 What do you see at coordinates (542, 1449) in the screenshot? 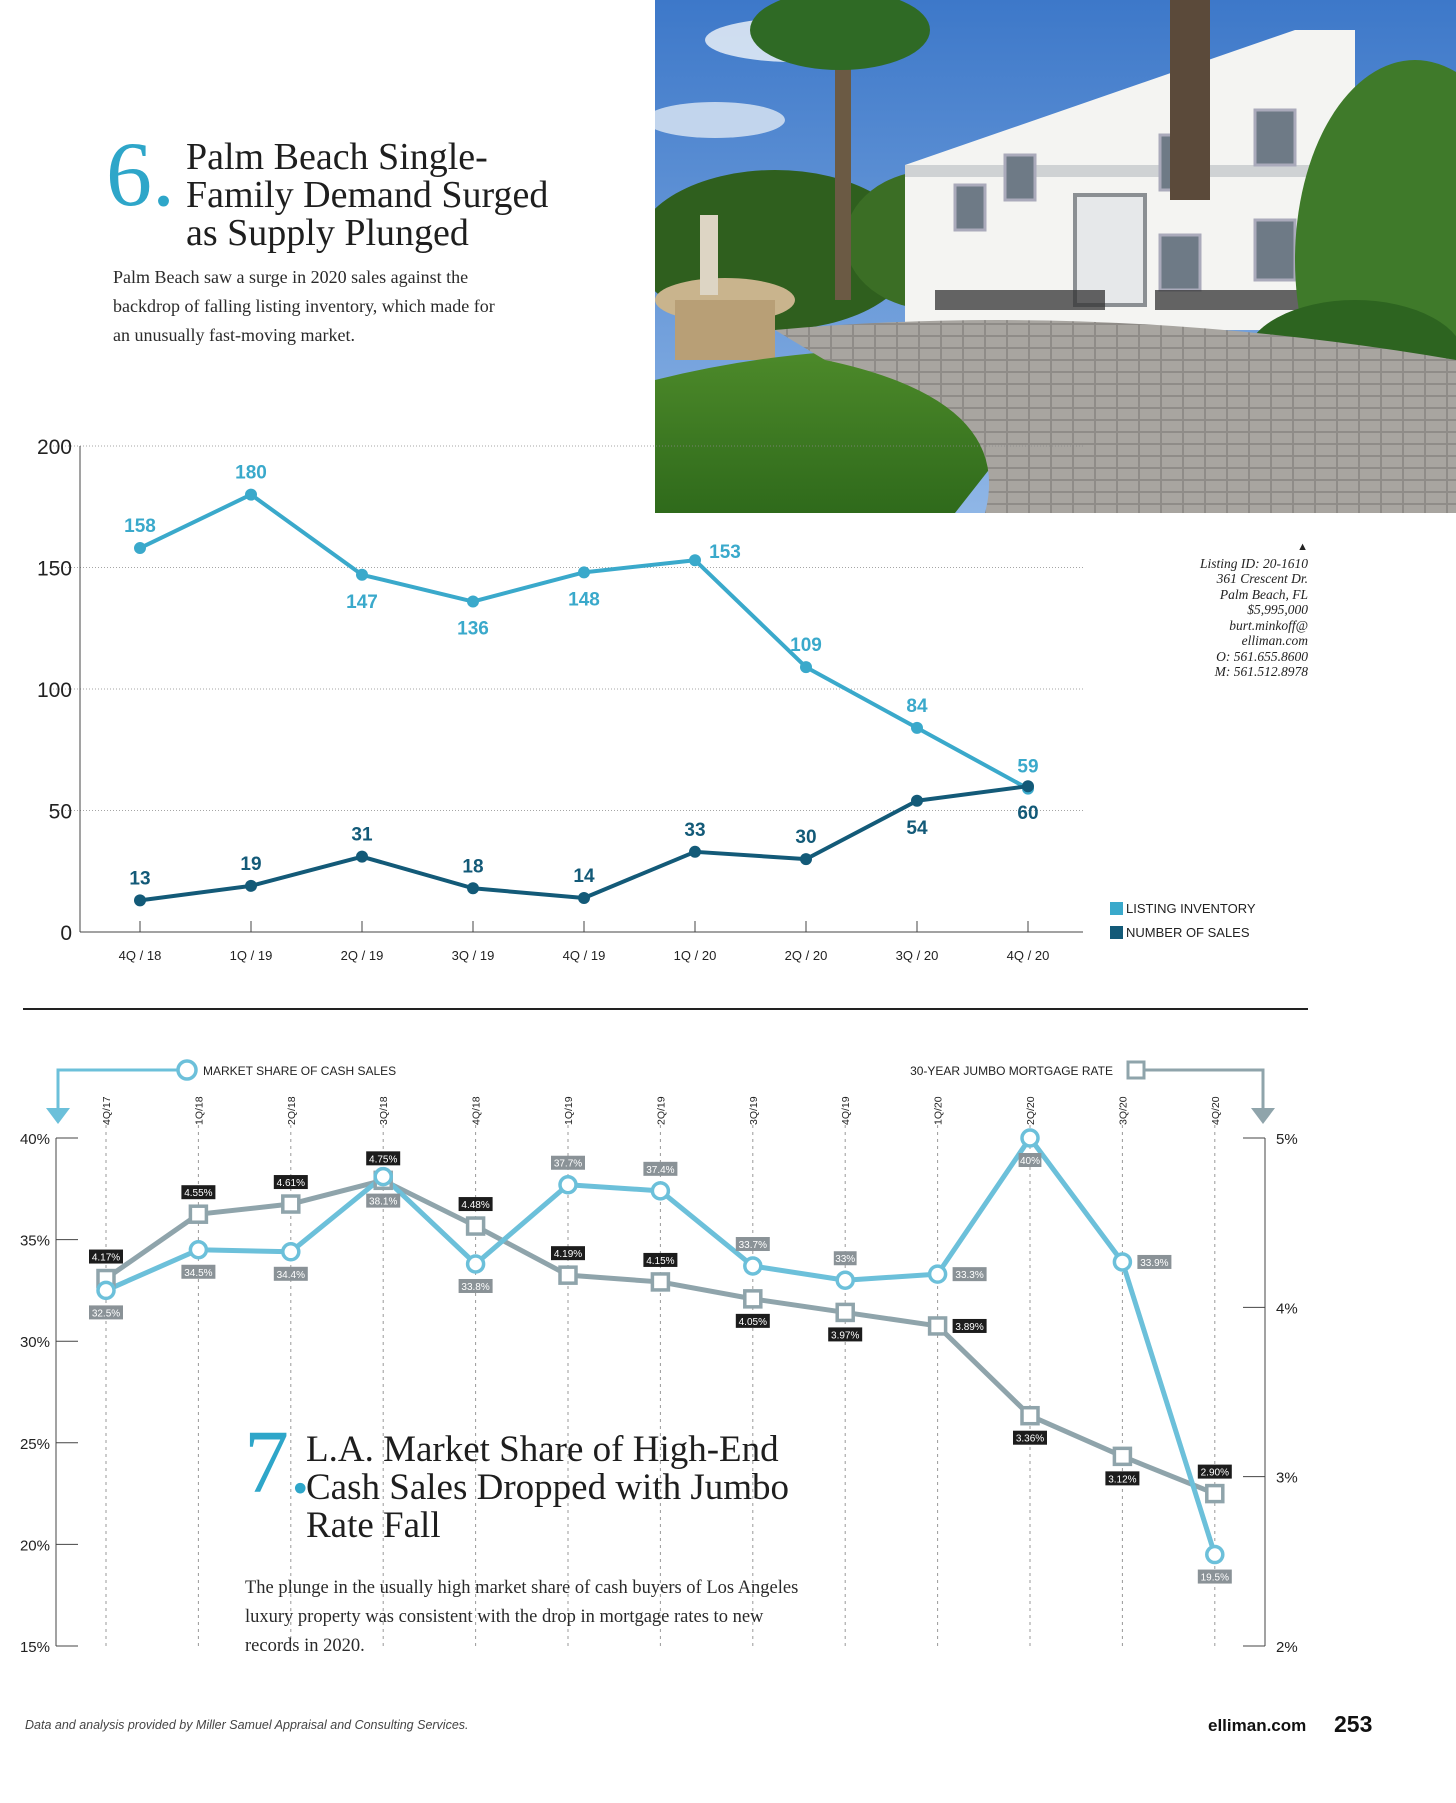
I see `title-line: L.A. Market Share of High-End` at bounding box center [542, 1449].